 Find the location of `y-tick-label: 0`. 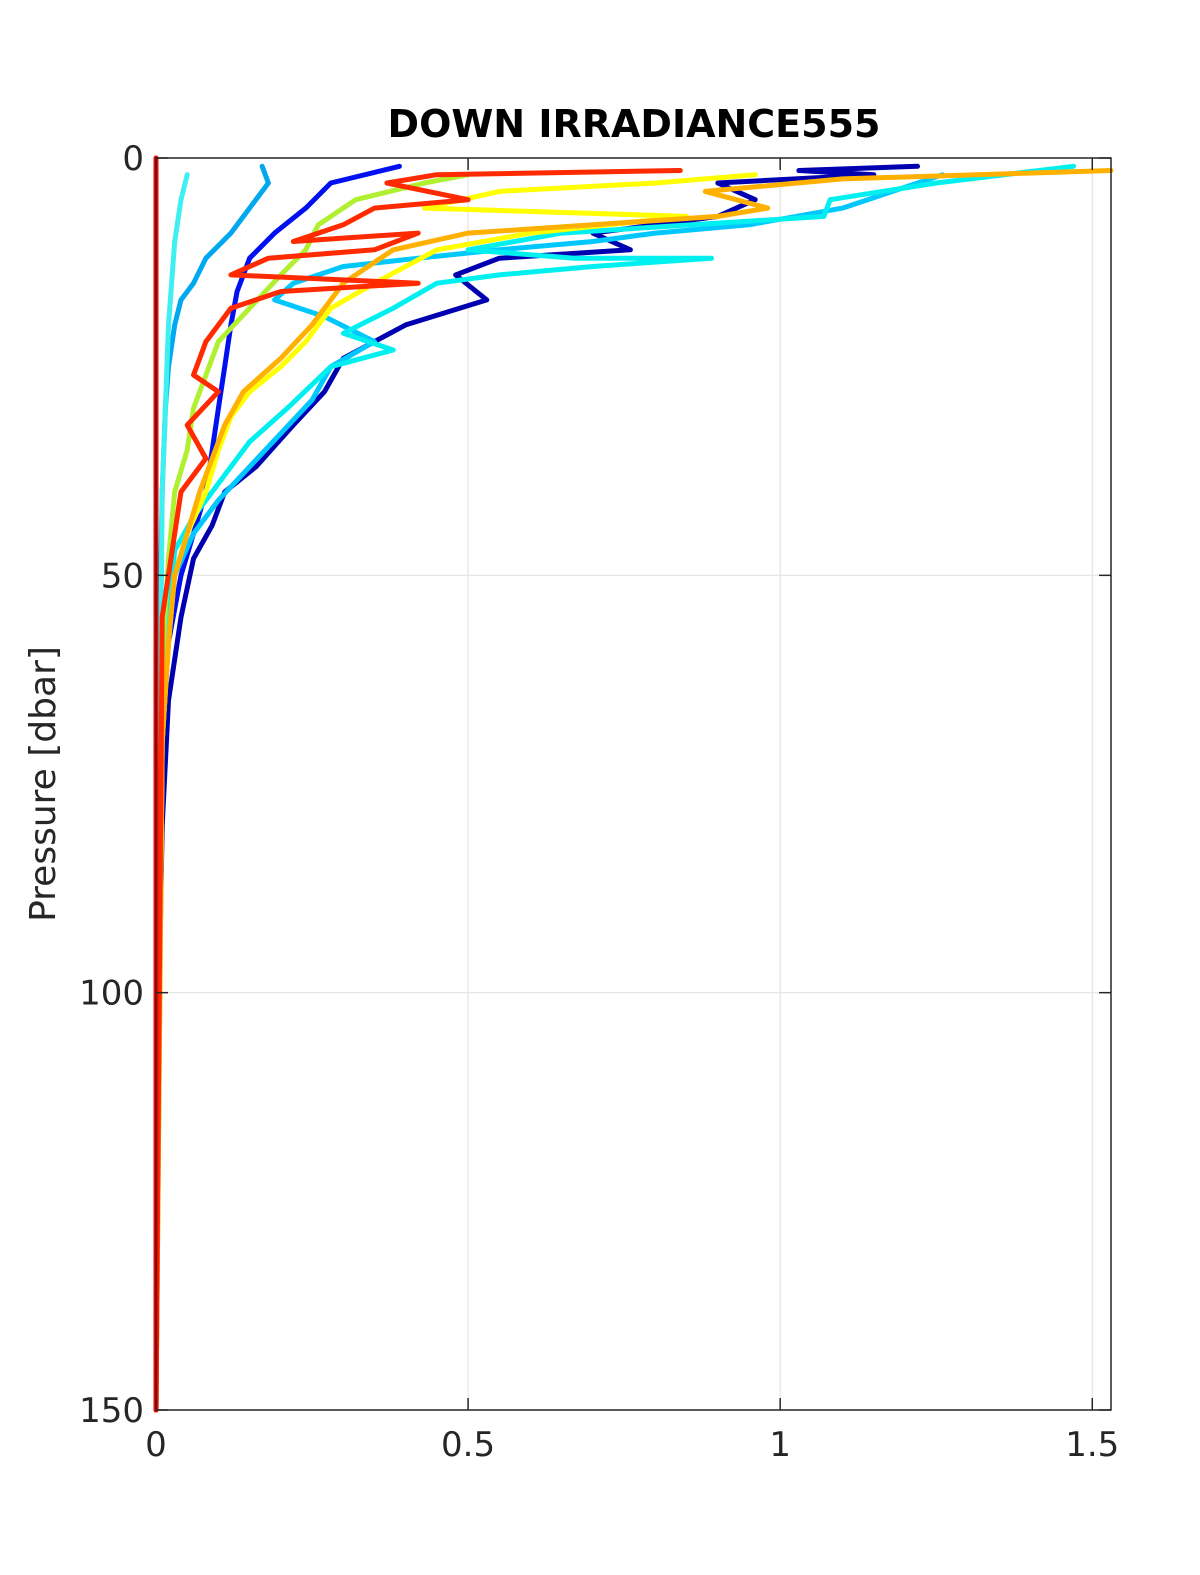

y-tick-label: 0 is located at coordinates (133, 159).